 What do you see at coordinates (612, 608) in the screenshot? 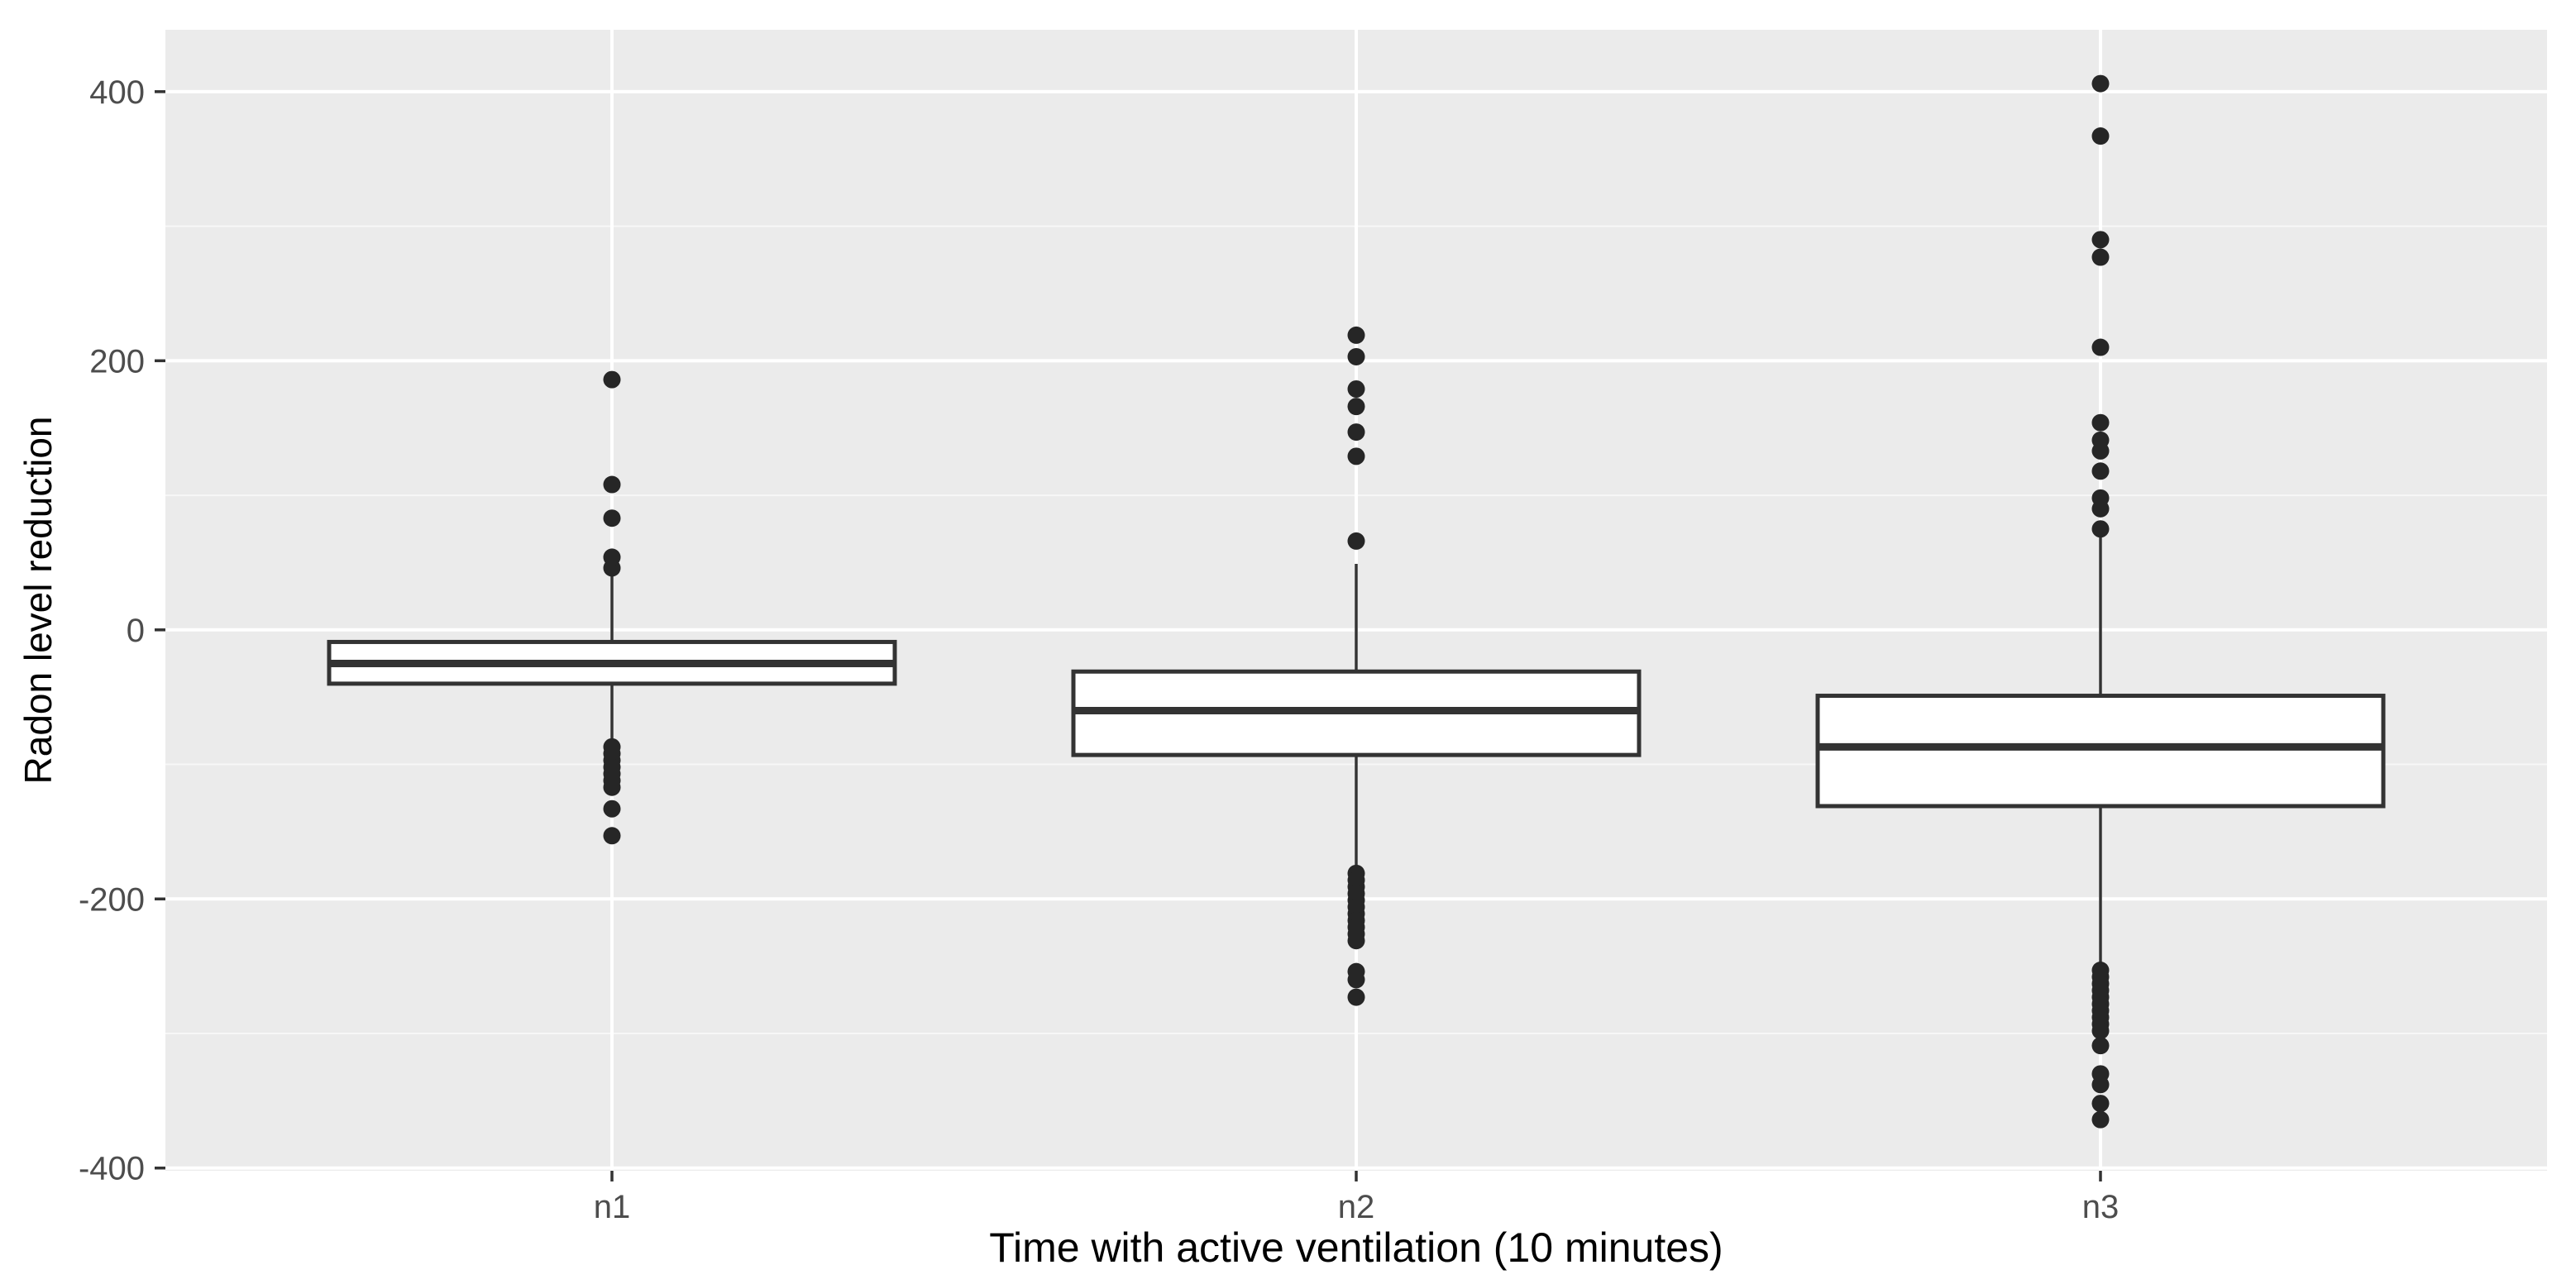
I see `boxplot-n1` at bounding box center [612, 608].